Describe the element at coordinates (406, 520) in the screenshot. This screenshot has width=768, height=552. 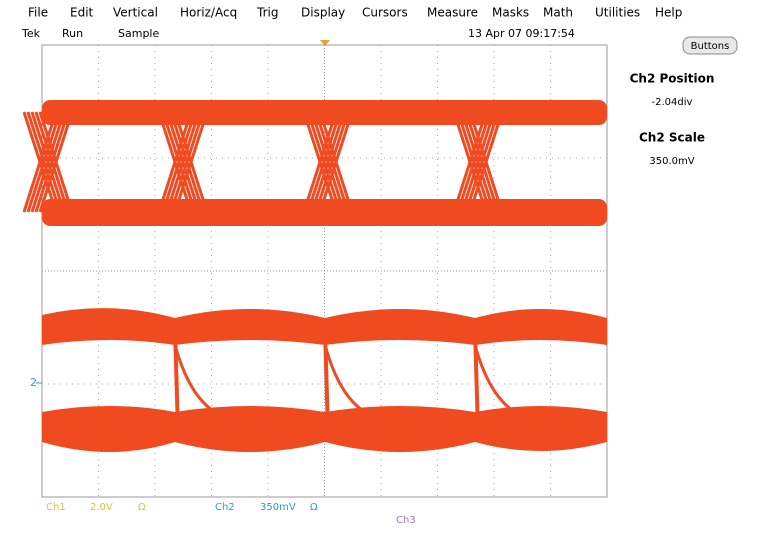
I see `ch3-label: Ch3` at that location.